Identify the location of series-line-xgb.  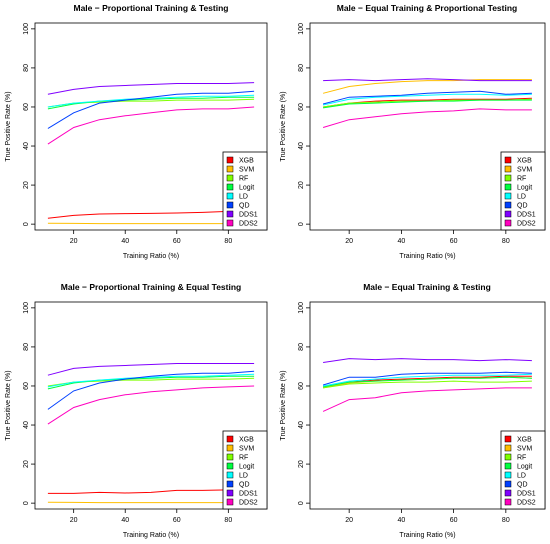
(151, 214).